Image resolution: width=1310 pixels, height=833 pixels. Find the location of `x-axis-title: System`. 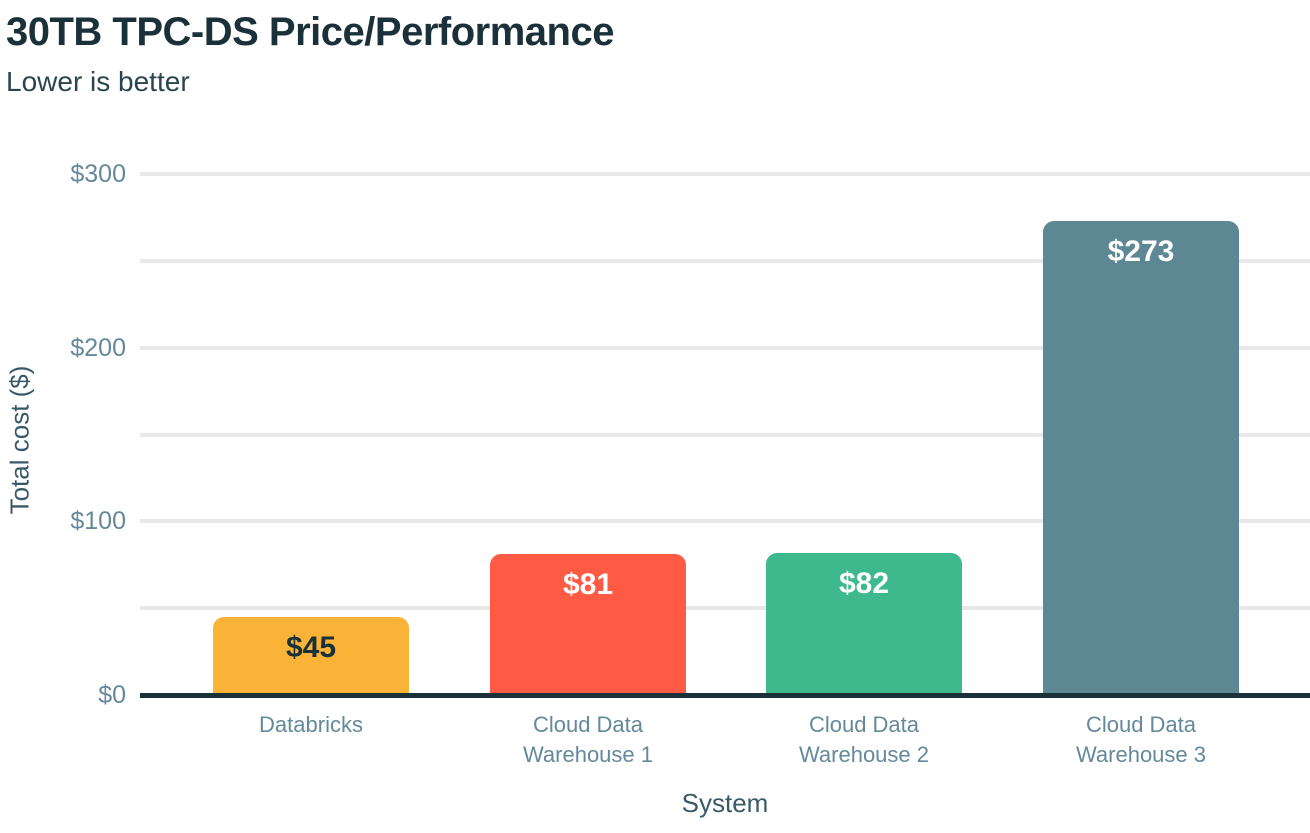

x-axis-title: System is located at coordinates (725, 803).